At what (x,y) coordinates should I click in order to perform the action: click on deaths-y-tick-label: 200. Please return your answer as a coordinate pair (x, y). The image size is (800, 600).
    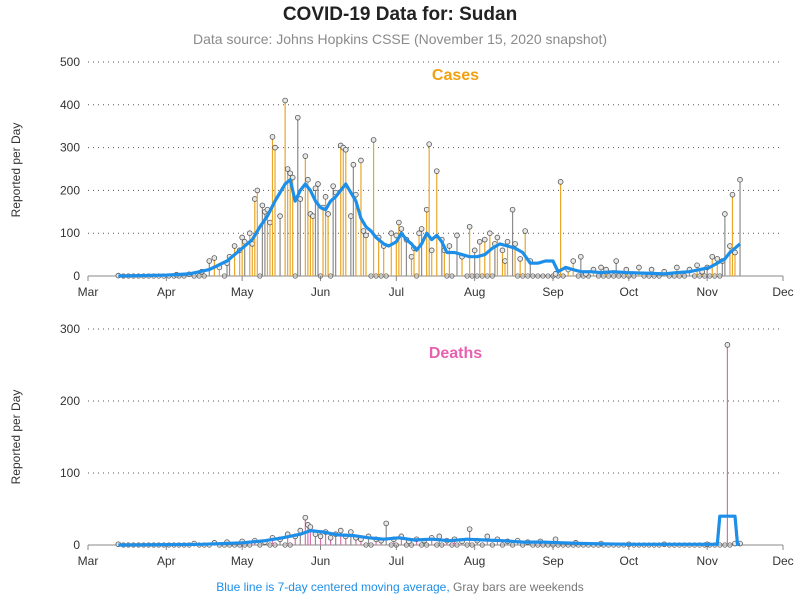
    Looking at the image, I should click on (70, 401).